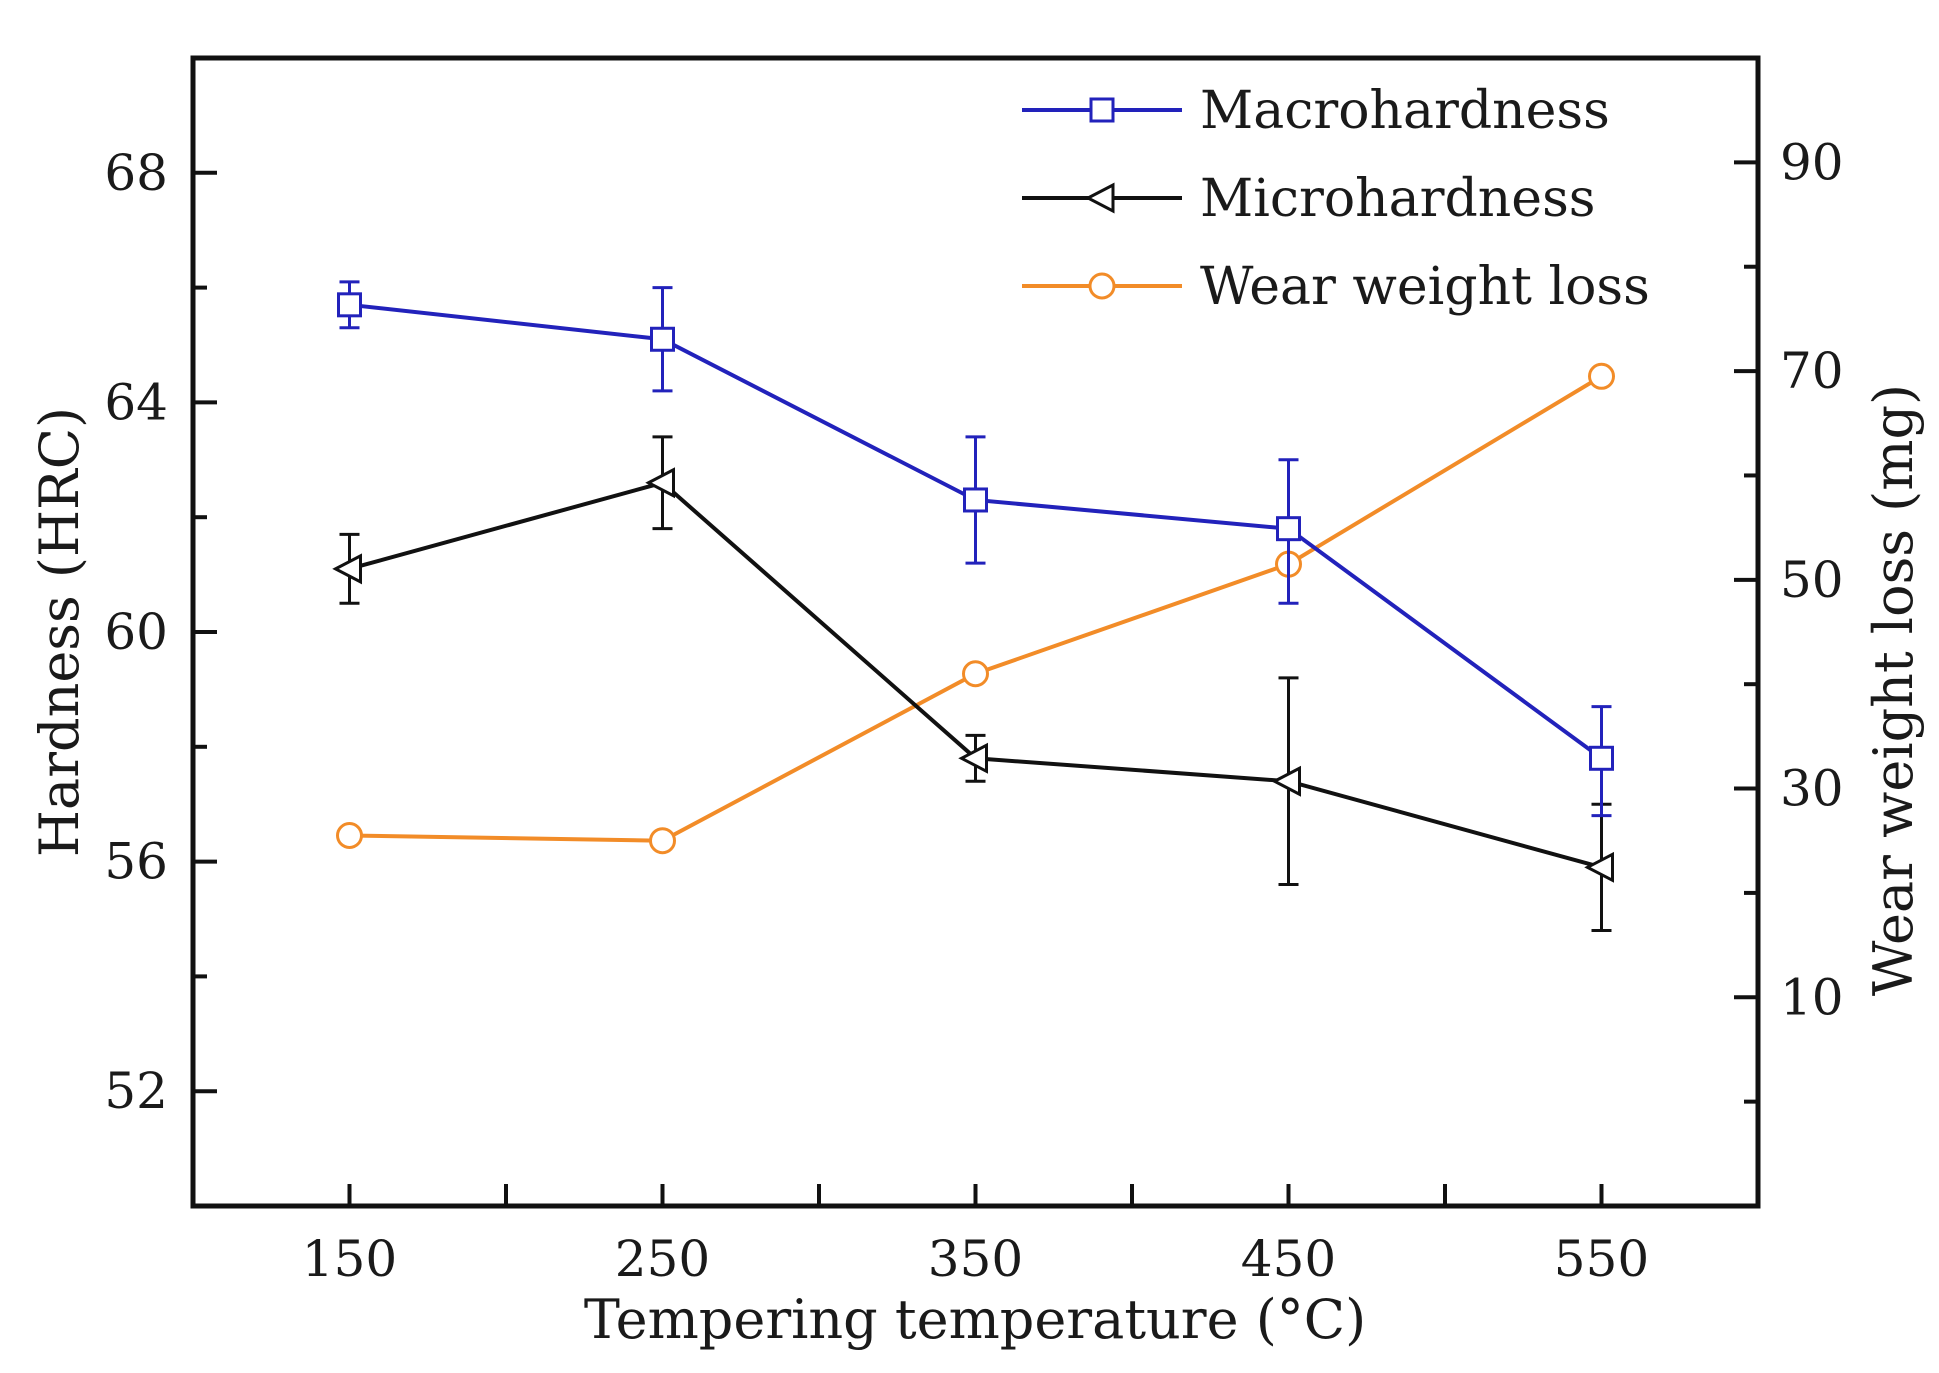  Describe the element at coordinates (136, 632) in the screenshot. I see `y-tick-label: 60` at that location.